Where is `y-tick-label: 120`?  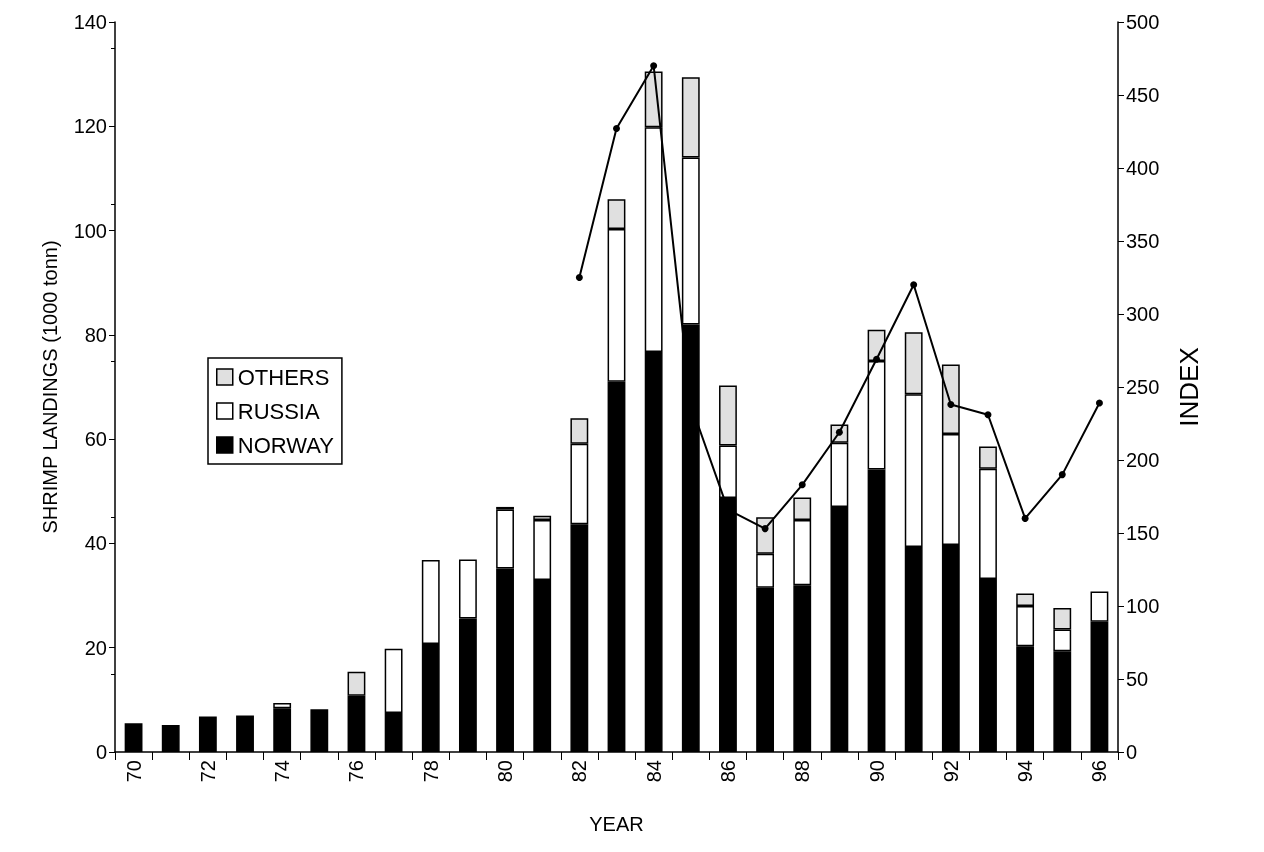 y-tick-label: 120 is located at coordinates (90, 126).